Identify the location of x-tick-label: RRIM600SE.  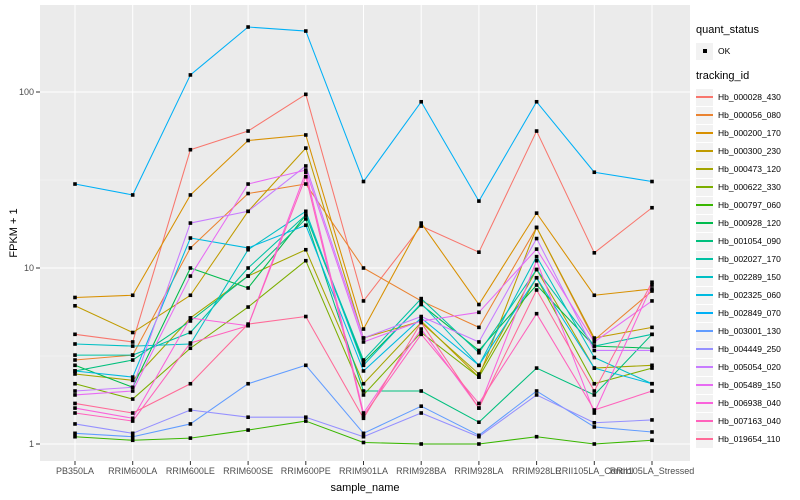
(248, 471).